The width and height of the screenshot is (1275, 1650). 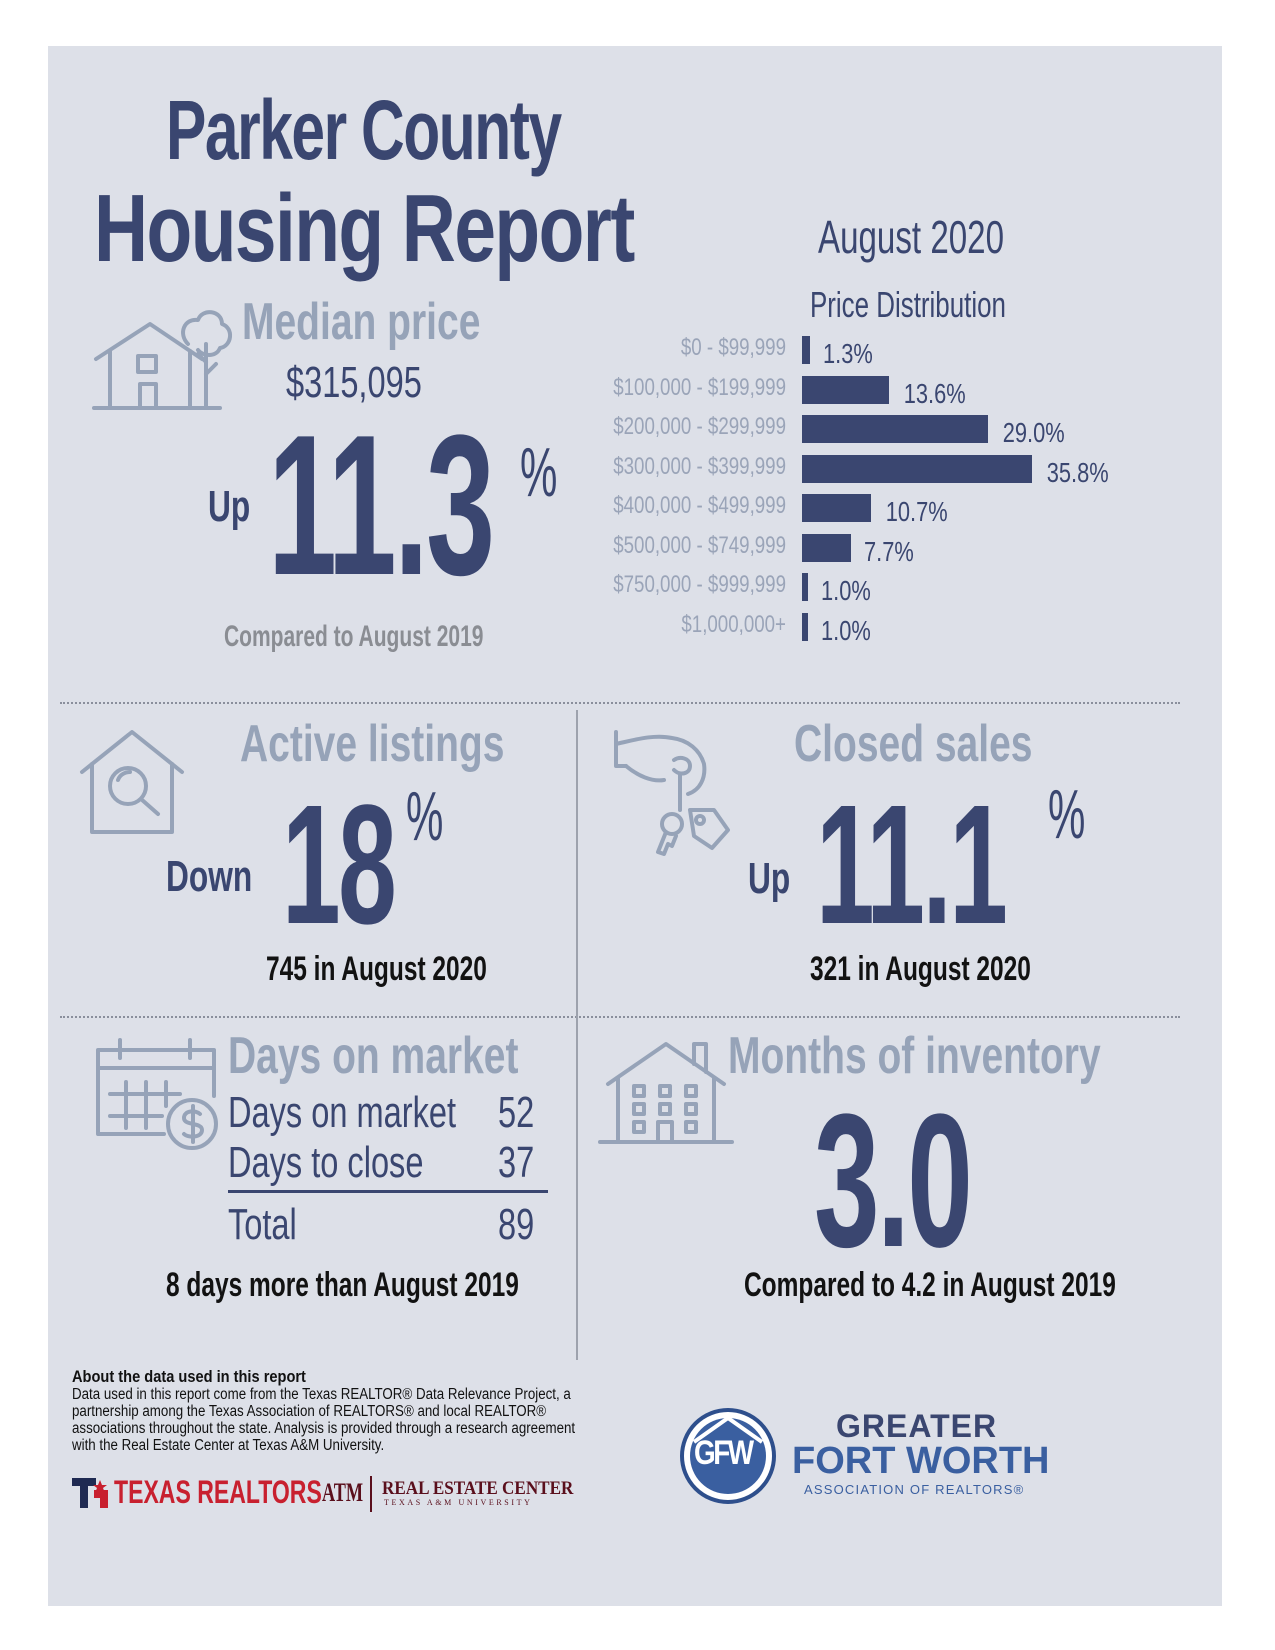 I want to click on active-listings-change: 18, so click(x=339, y=865).